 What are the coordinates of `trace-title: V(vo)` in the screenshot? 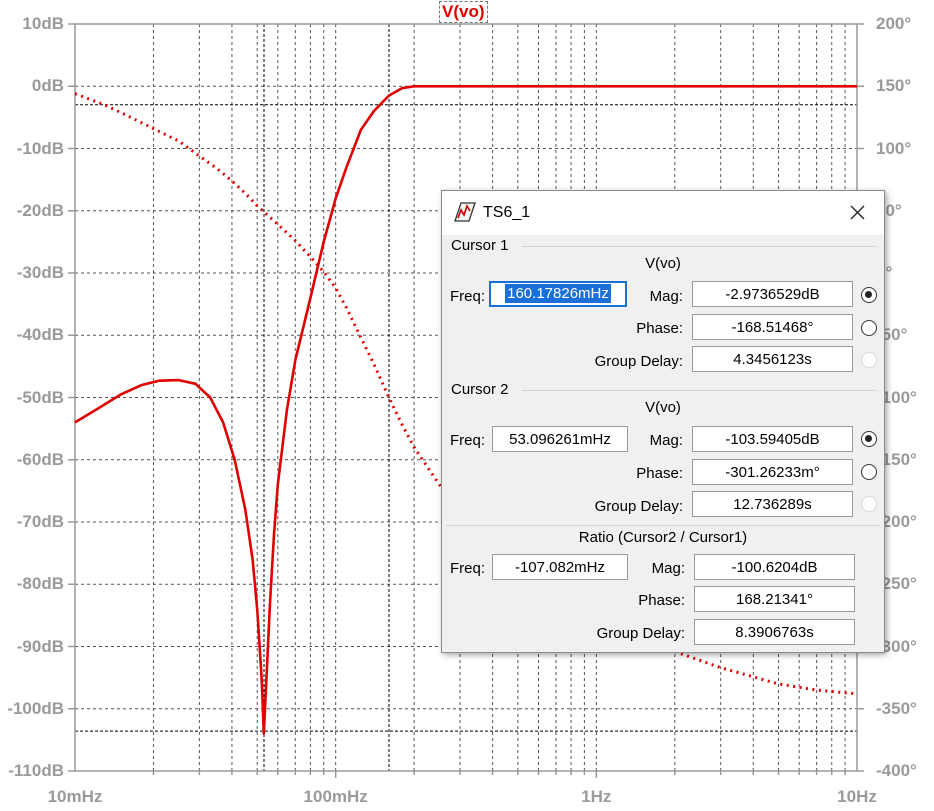 It's located at (463, 12).